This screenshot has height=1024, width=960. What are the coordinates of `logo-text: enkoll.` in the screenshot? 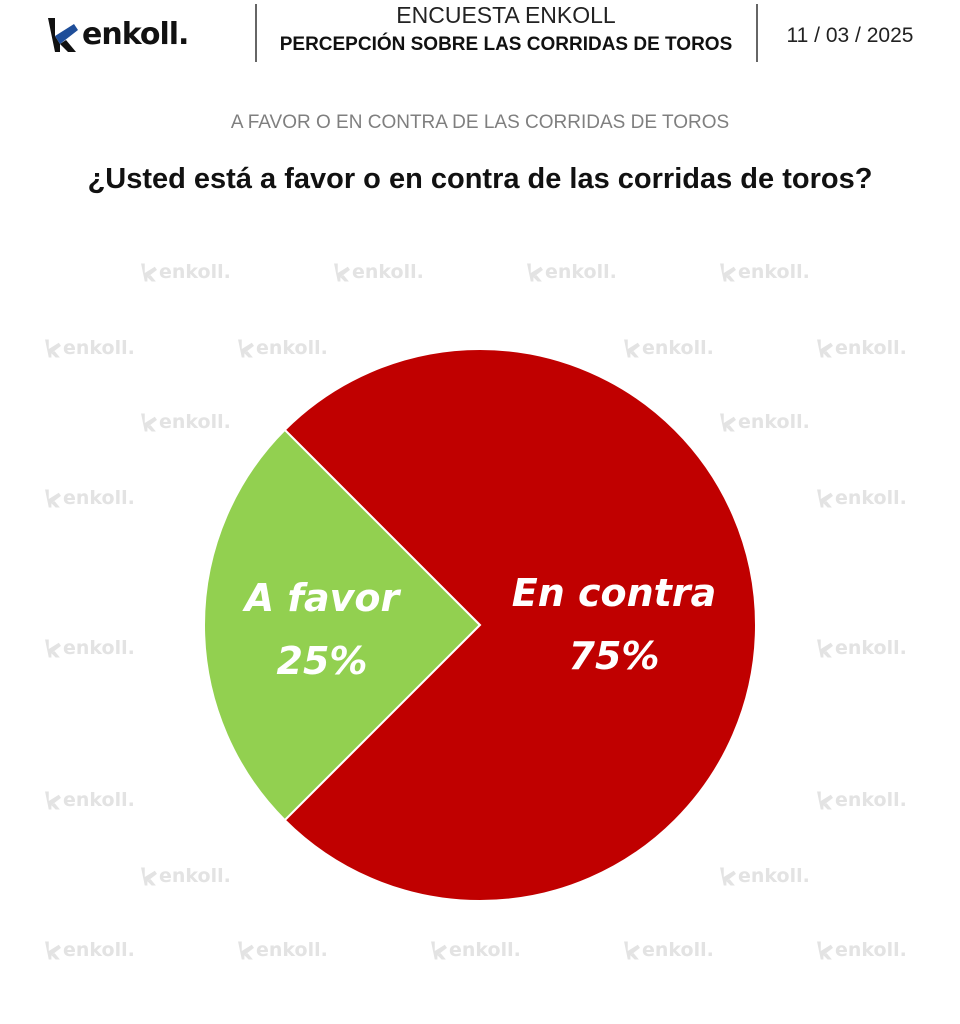 It's located at (135, 34).